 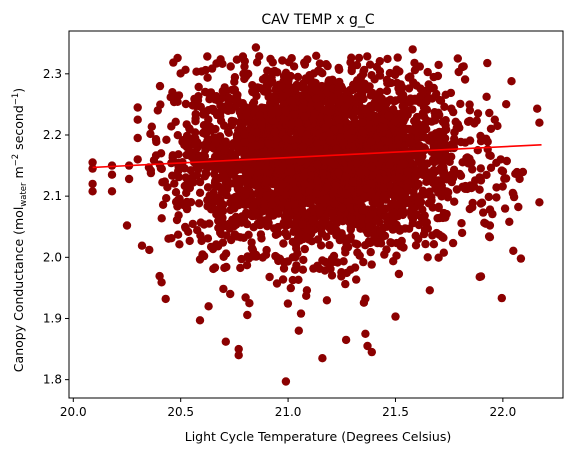 I want to click on y-tick-label: 1.8, so click(x=52, y=380).